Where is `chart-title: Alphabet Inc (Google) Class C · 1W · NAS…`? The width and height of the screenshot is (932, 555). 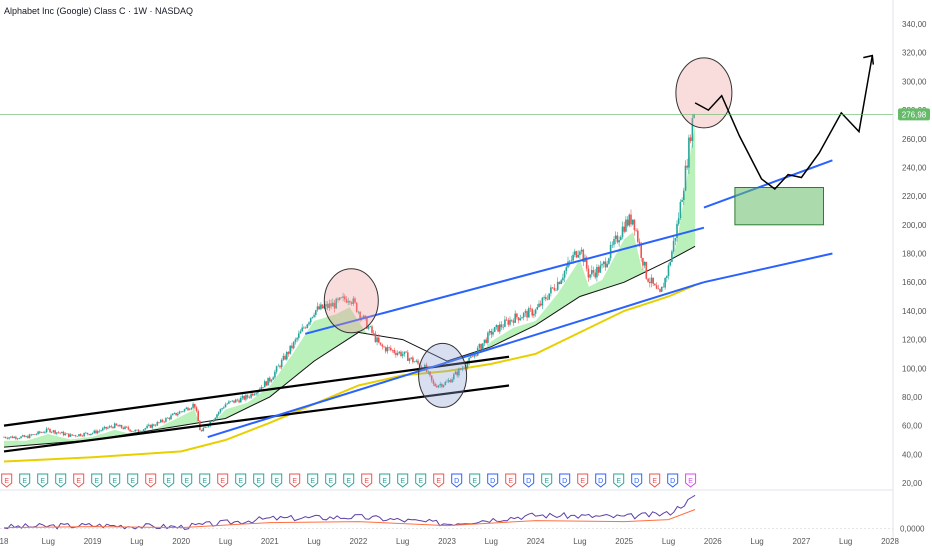
chart-title: Alphabet Inc (Google) Class C · 1W · NAS… is located at coordinates (99, 11).